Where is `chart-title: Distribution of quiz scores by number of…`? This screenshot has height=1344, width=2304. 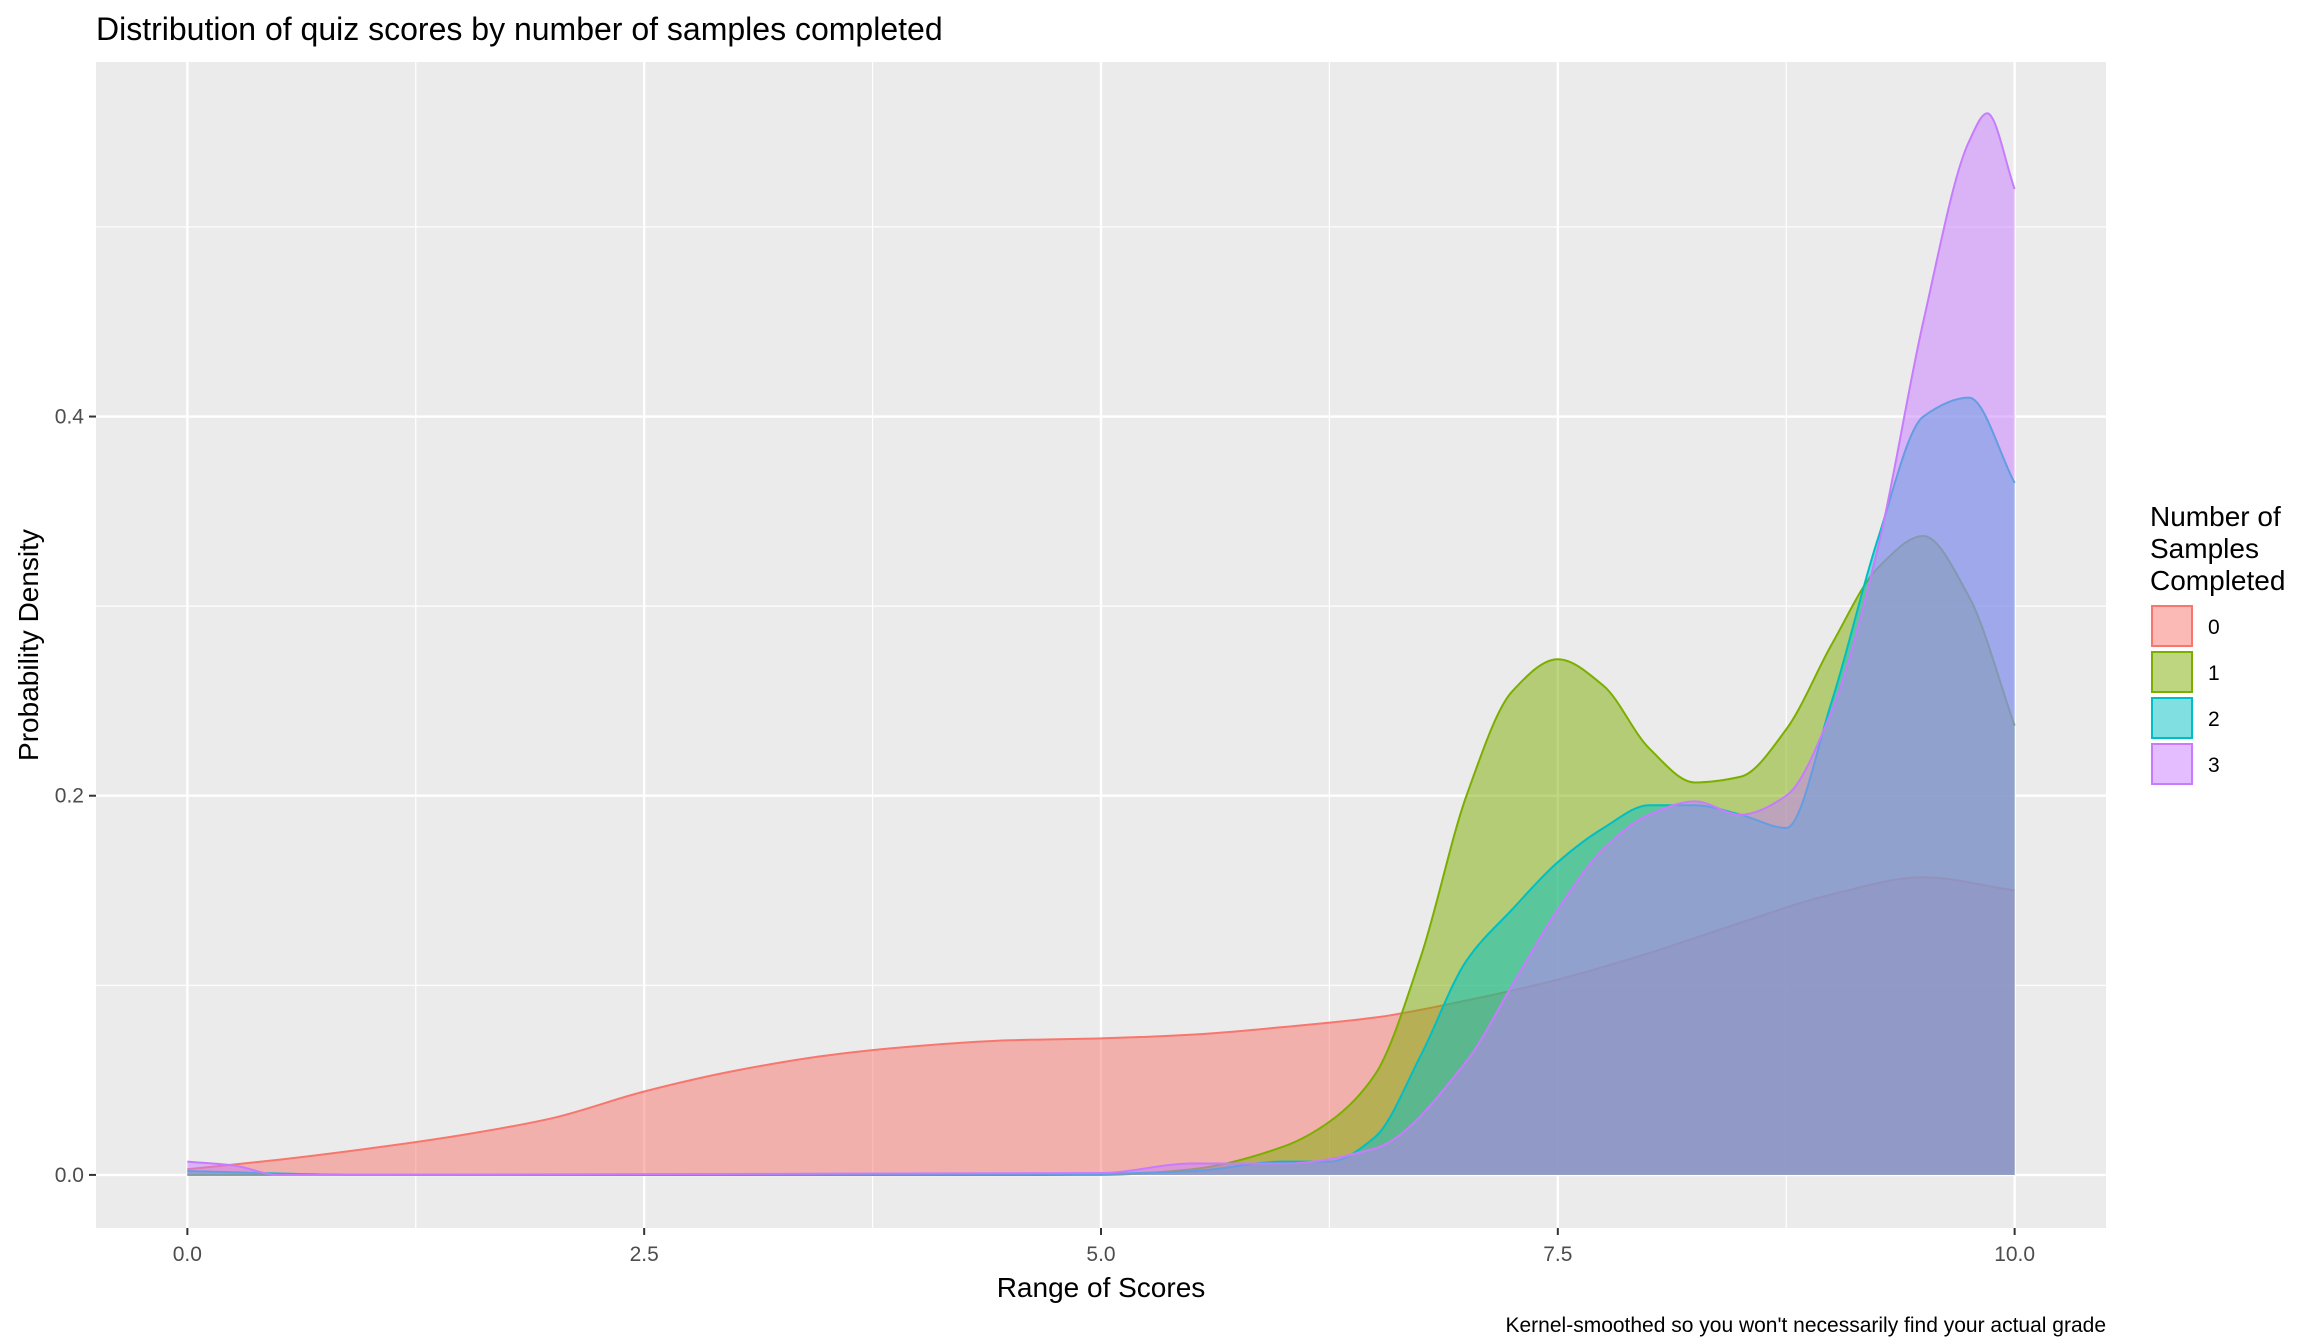
chart-title: Distribution of quiz scores by number of… is located at coordinates (519, 29).